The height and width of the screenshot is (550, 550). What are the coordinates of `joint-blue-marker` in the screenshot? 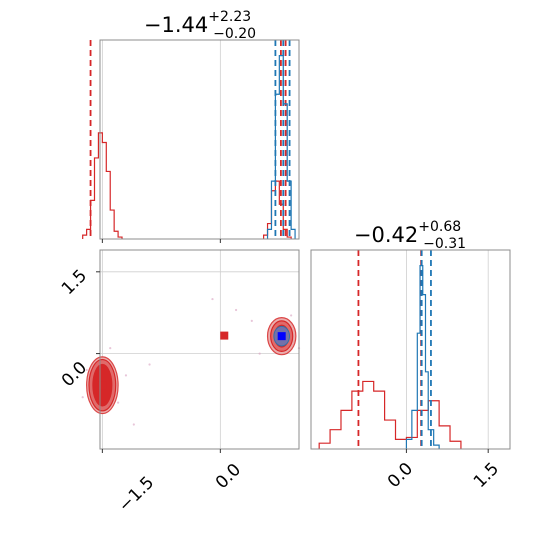 It's located at (281, 336).